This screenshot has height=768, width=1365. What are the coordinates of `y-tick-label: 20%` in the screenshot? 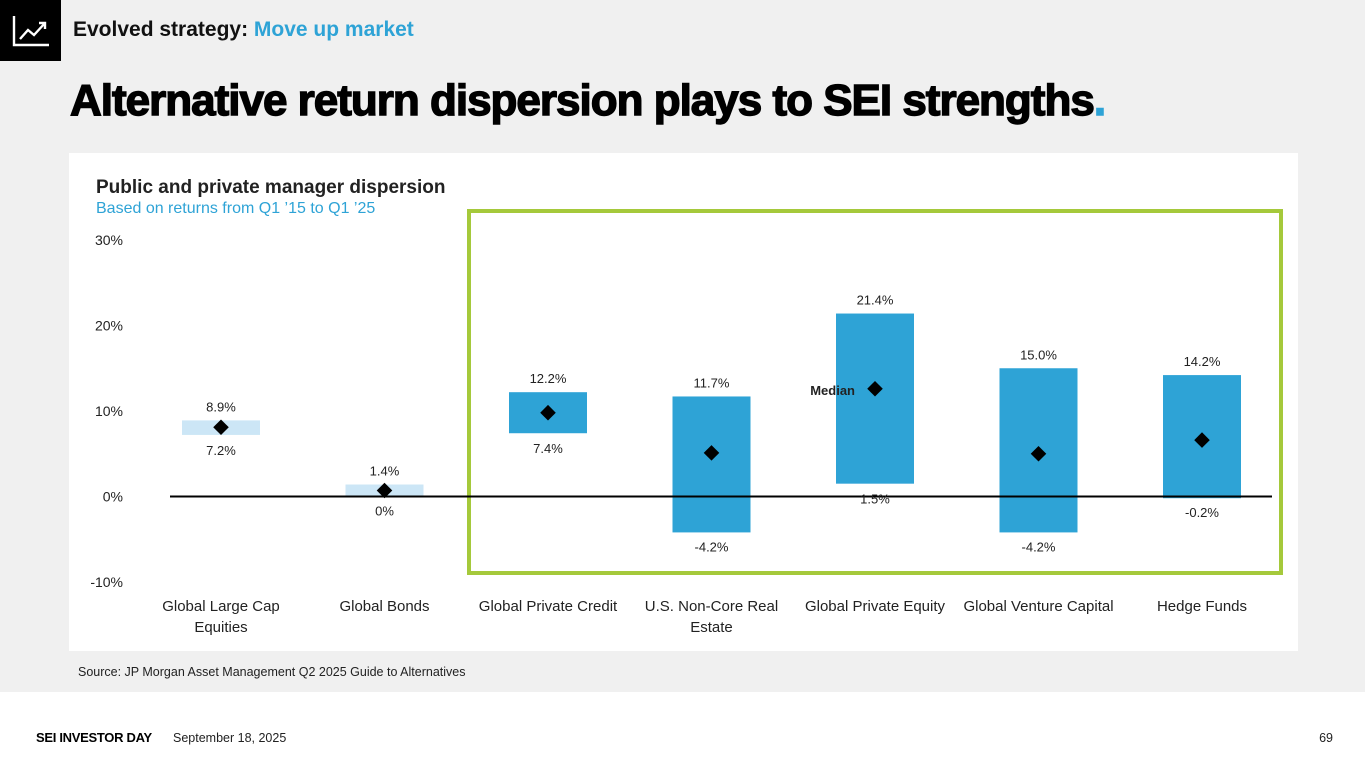 It's located at (109, 326).